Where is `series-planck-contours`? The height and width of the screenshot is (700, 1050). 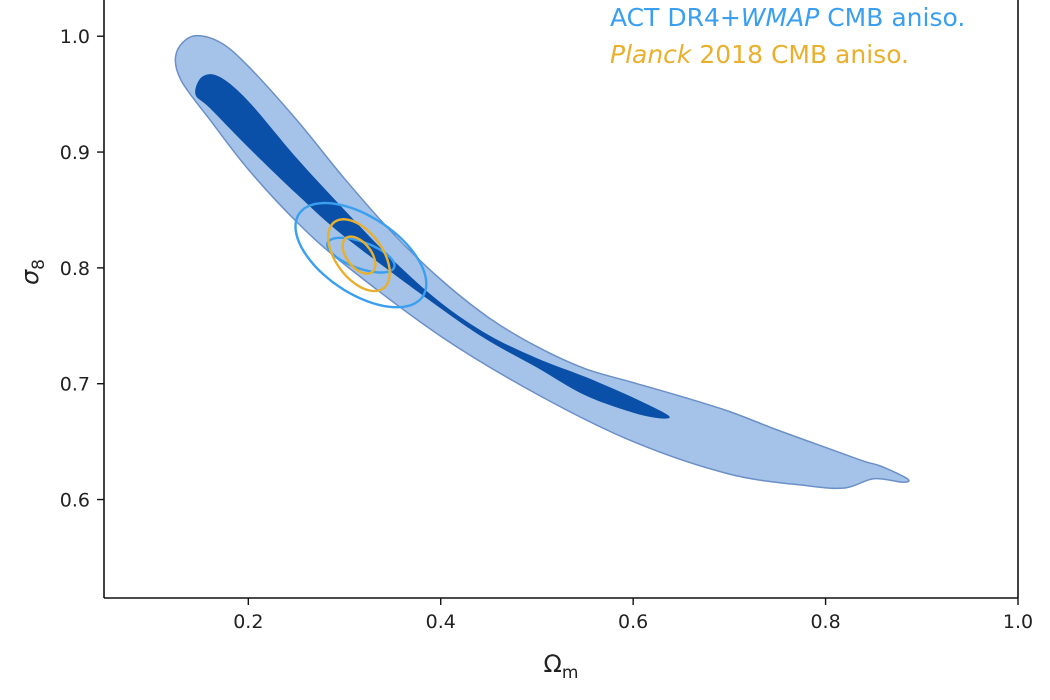 series-planck-contours is located at coordinates (358, 255).